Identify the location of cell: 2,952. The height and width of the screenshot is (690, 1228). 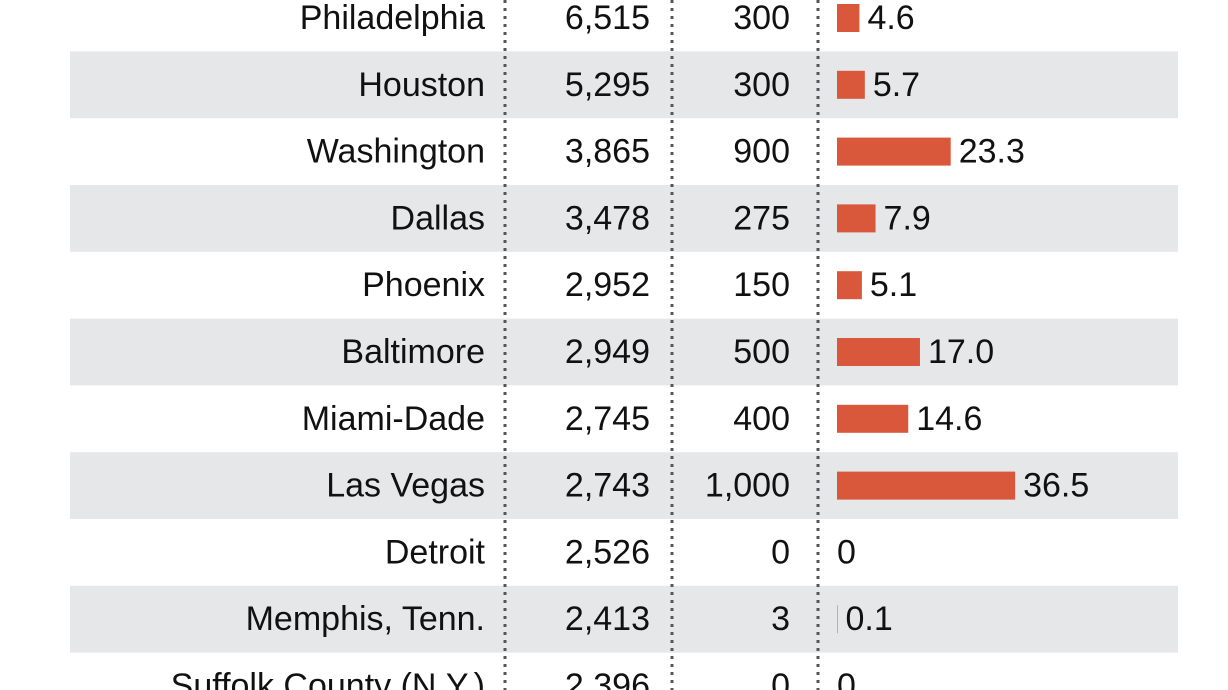
(607, 285).